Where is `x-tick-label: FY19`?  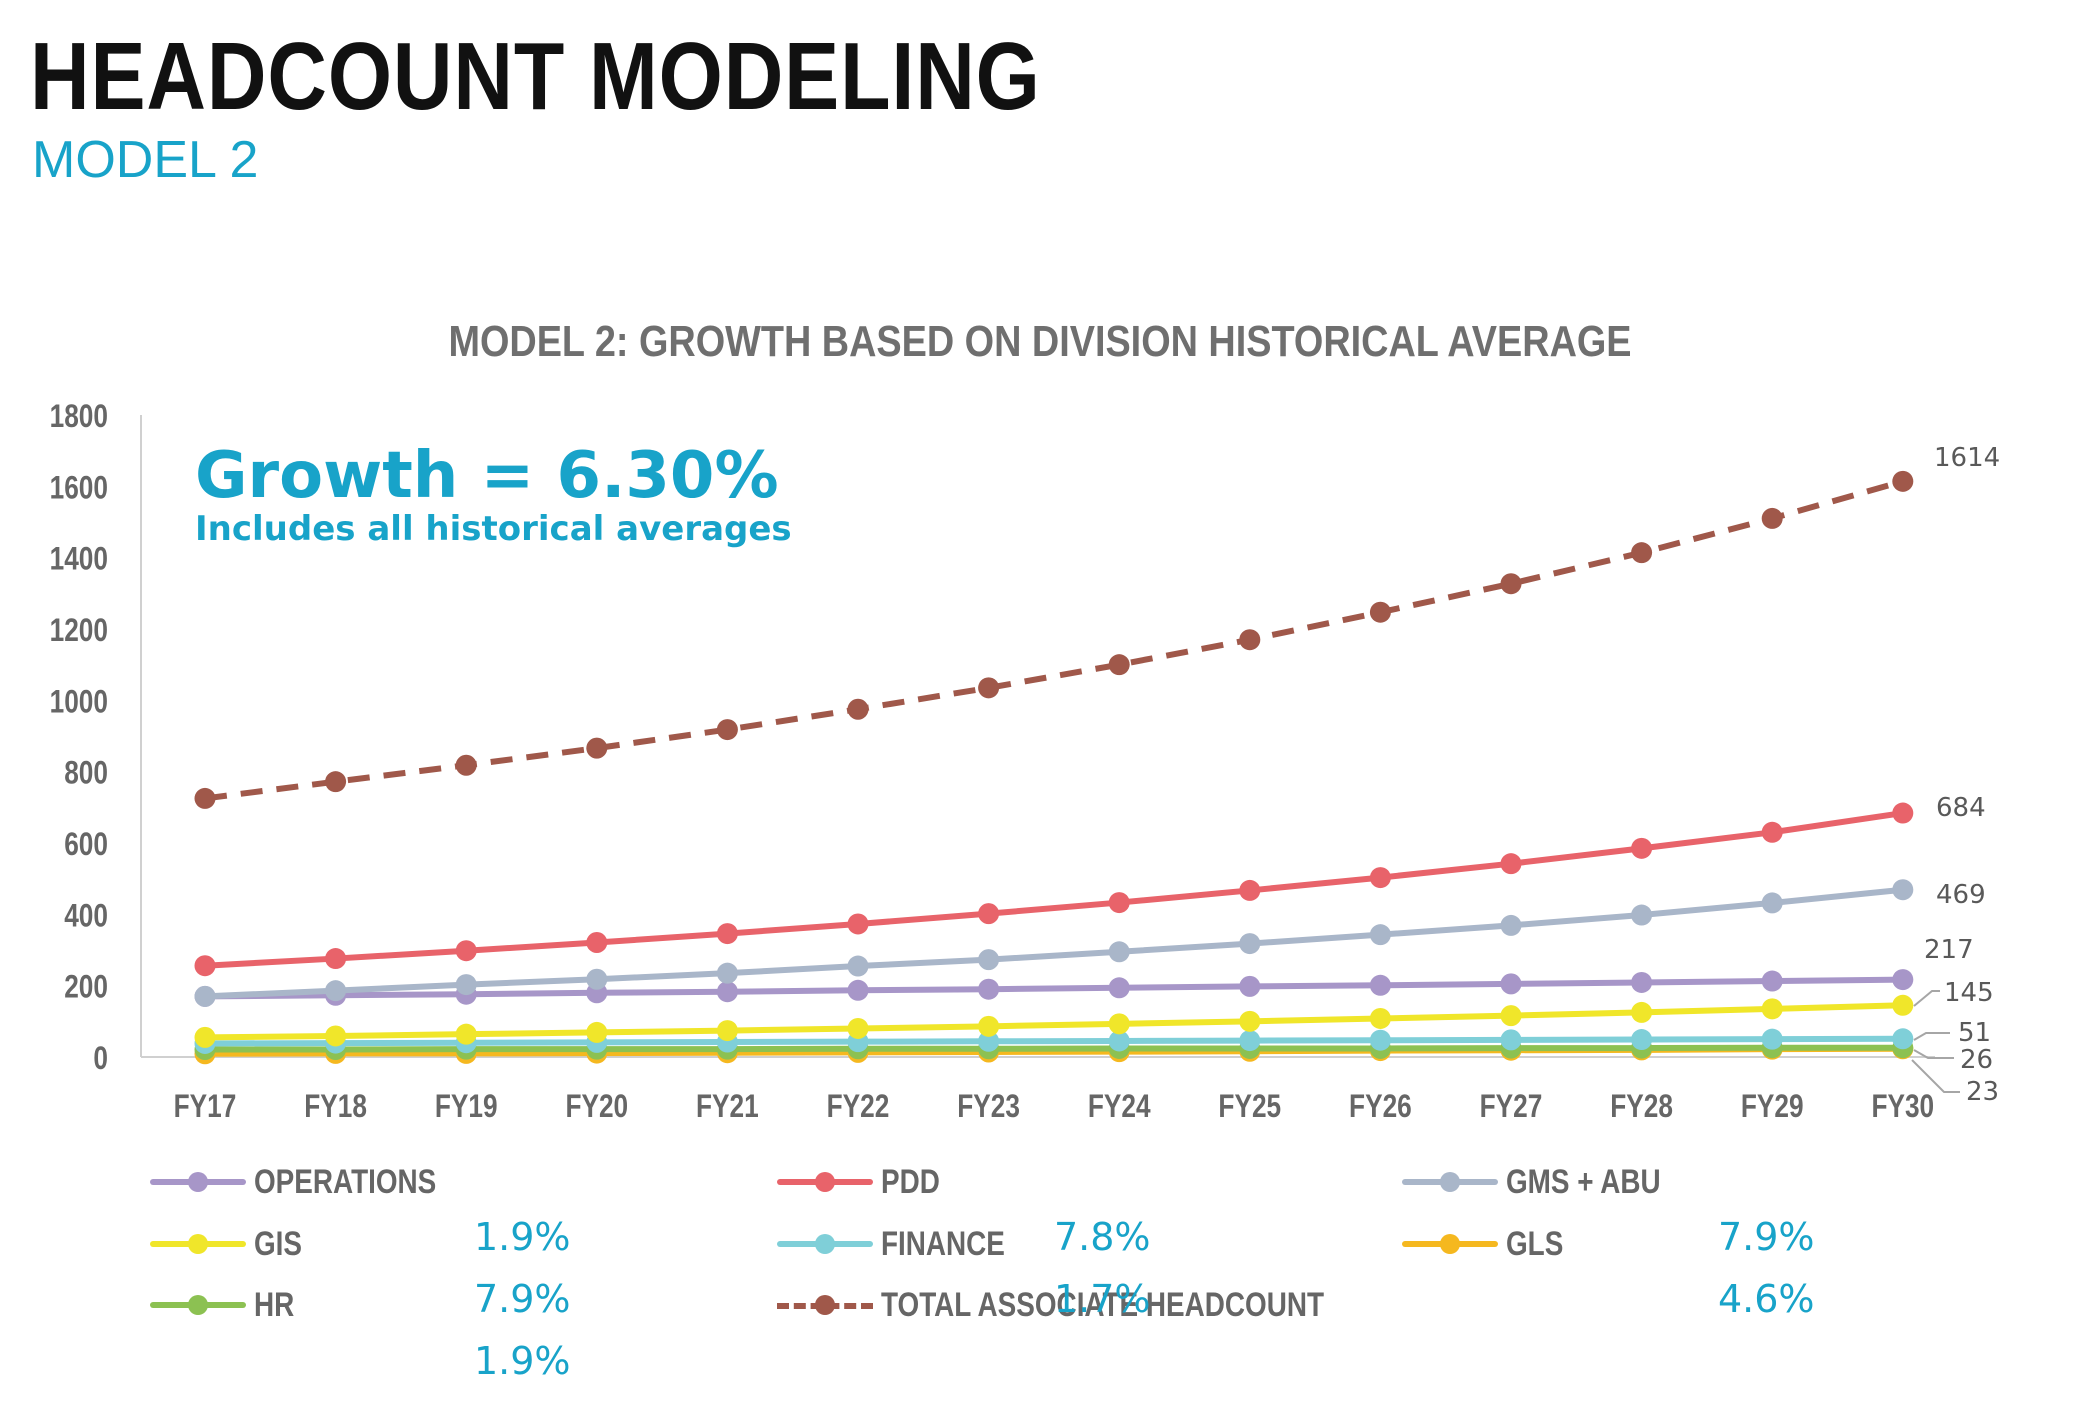
x-tick-label: FY19 is located at coordinates (466, 1107).